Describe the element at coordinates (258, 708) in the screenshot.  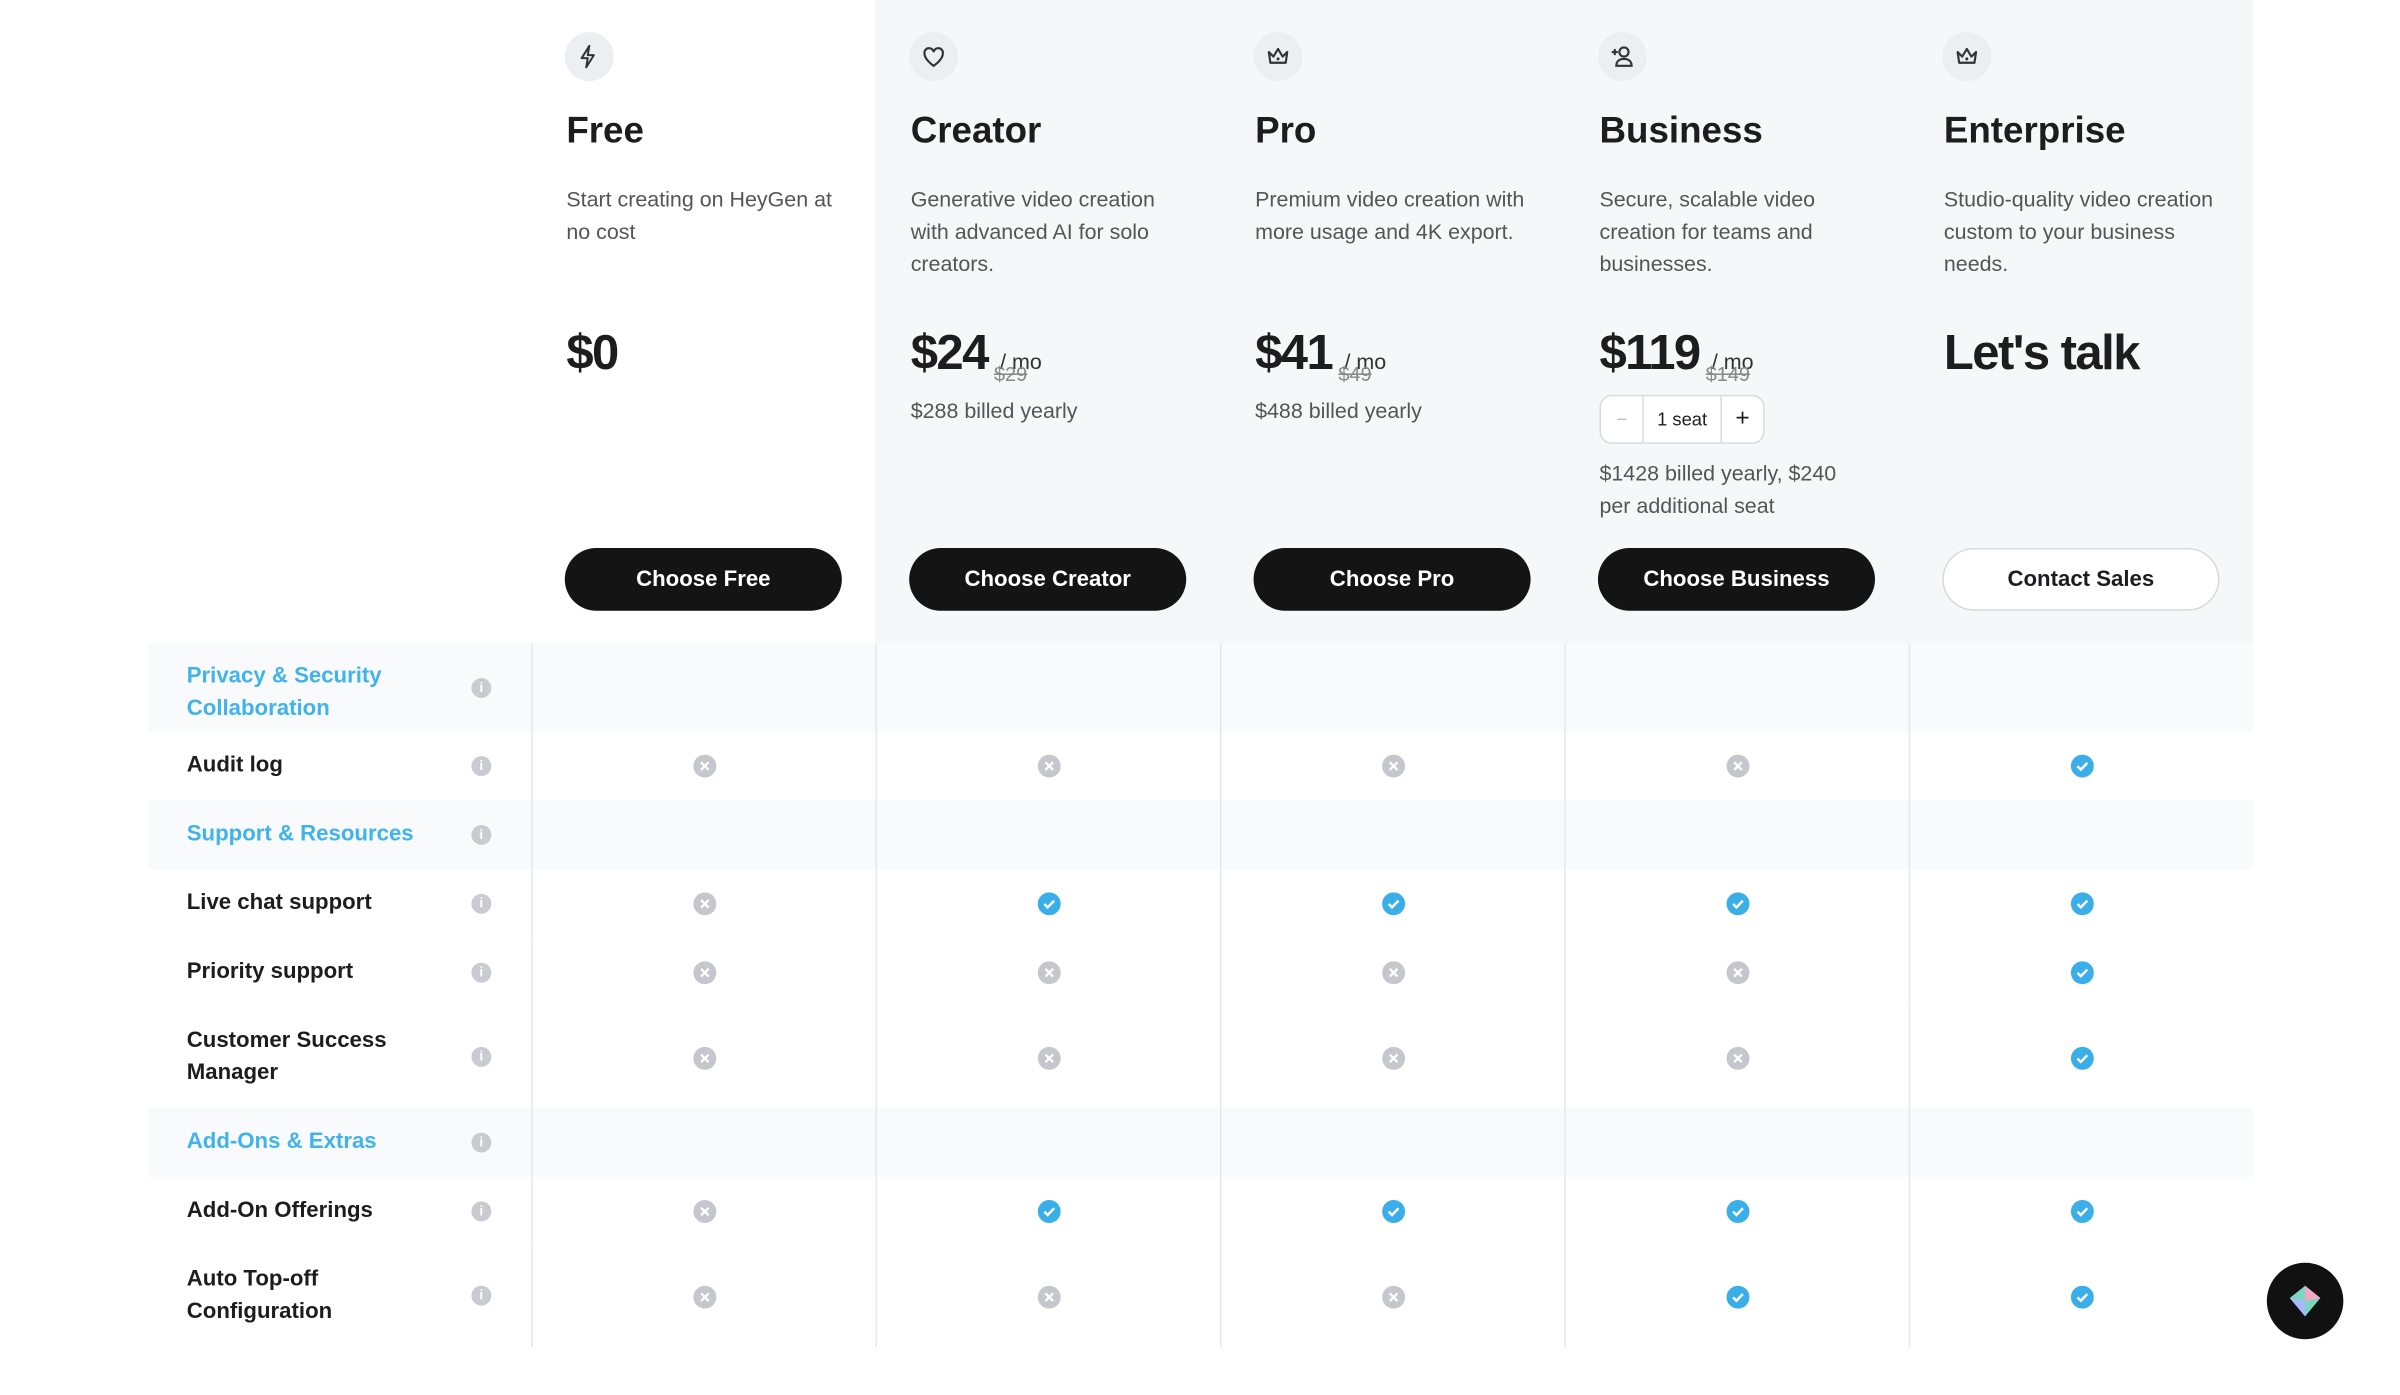
I see `section-subtitle: Collaboration` at that location.